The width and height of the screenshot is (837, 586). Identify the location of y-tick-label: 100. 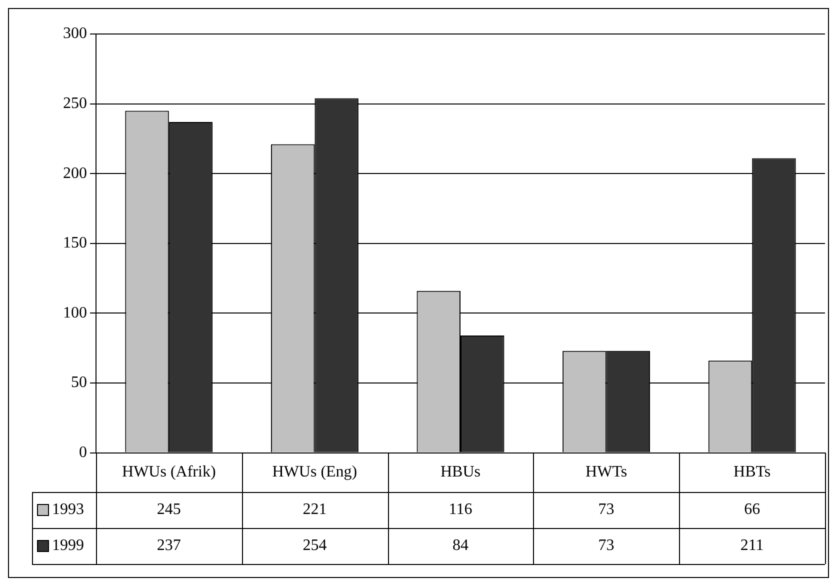
(75, 313).